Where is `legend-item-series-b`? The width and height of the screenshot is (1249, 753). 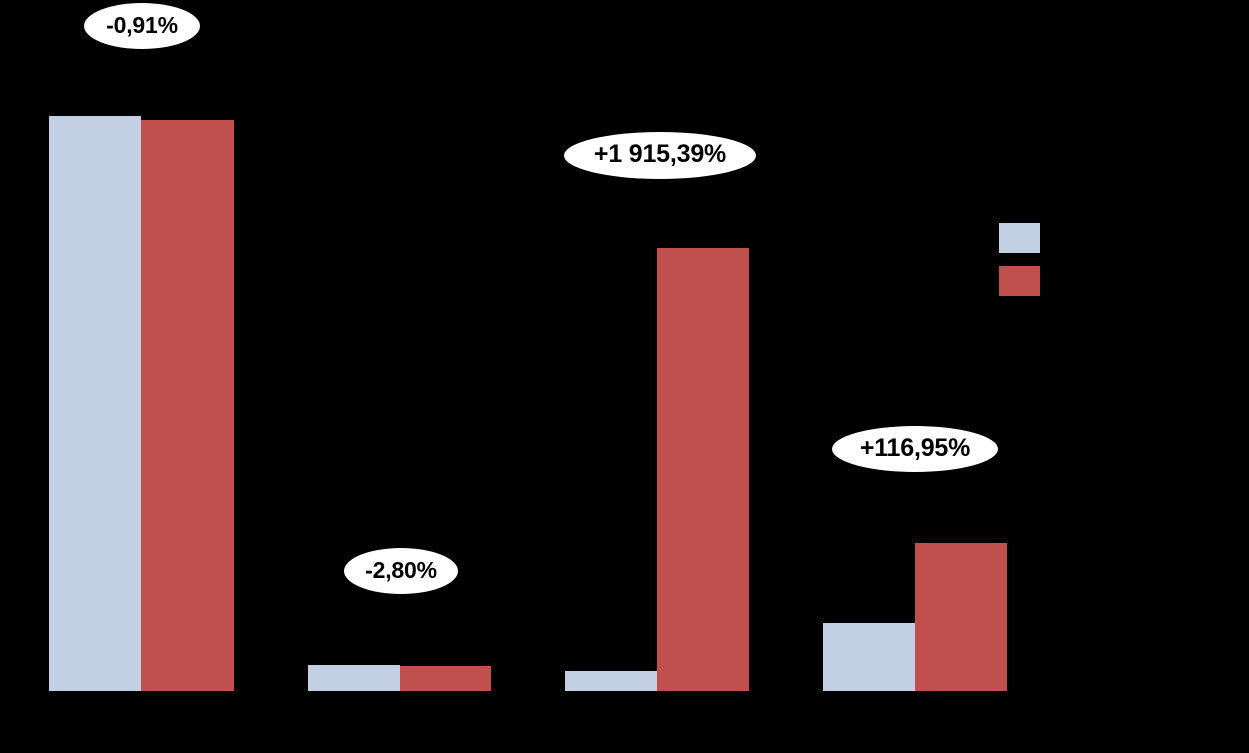
legend-item-series-b is located at coordinates (1023, 281).